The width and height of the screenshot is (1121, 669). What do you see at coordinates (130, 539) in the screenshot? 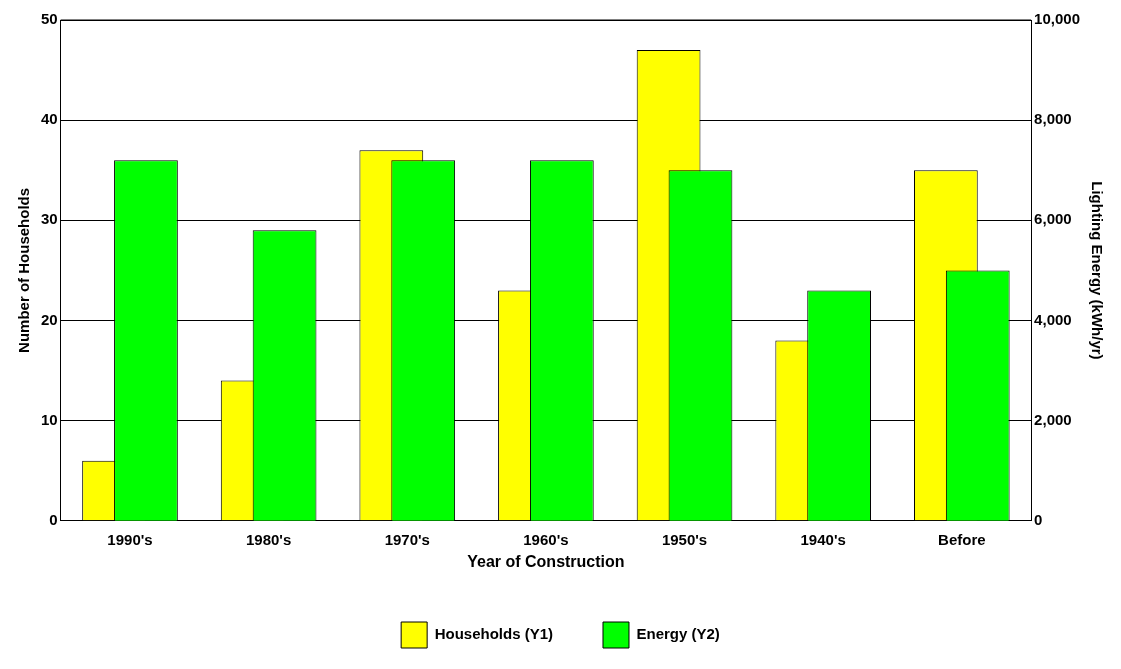
I see `x-tick-label: 1990's` at bounding box center [130, 539].